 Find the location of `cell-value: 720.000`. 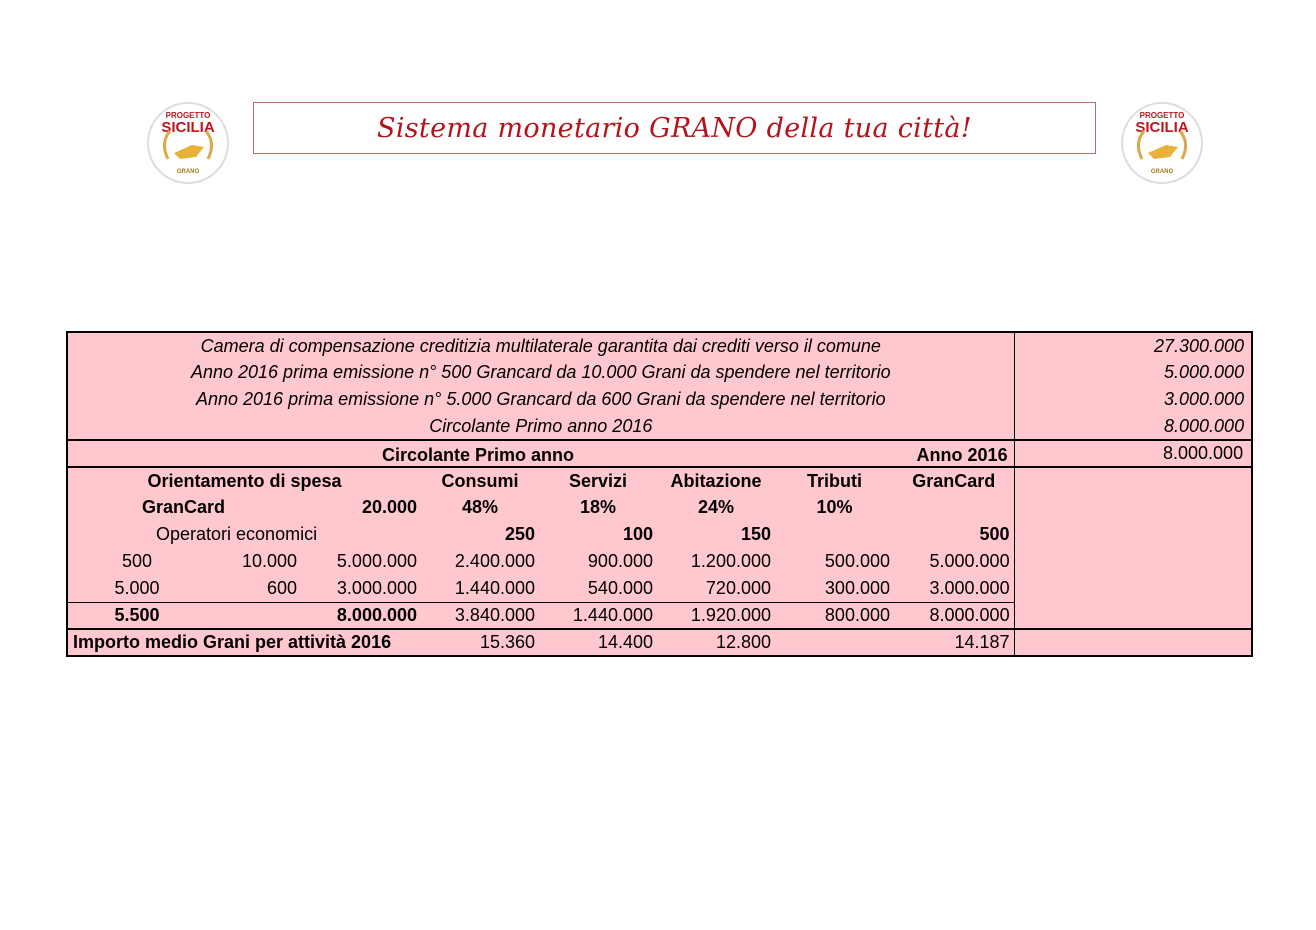

cell-value: 720.000 is located at coordinates (738, 587).